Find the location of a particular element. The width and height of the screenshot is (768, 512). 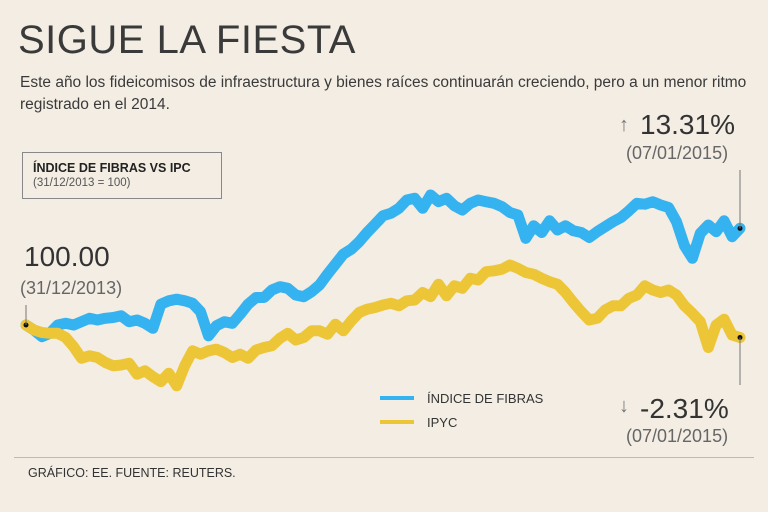

up-arrow-icon: ↑ is located at coordinates (624, 125).